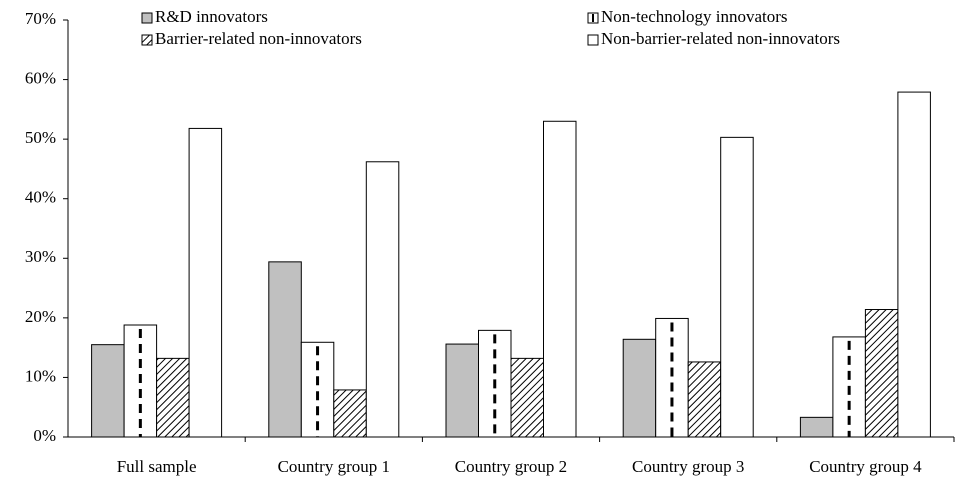 This screenshot has height=479, width=955. I want to click on x-tick-label: Country group 1, so click(334, 466).